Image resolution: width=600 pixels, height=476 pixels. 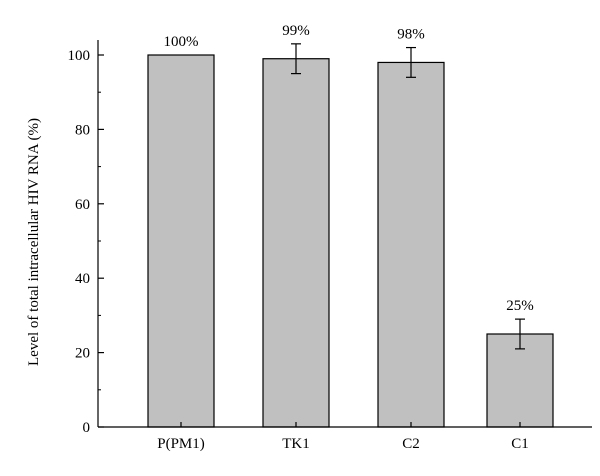 I want to click on data-label-0: 100%, so click(x=181, y=42).